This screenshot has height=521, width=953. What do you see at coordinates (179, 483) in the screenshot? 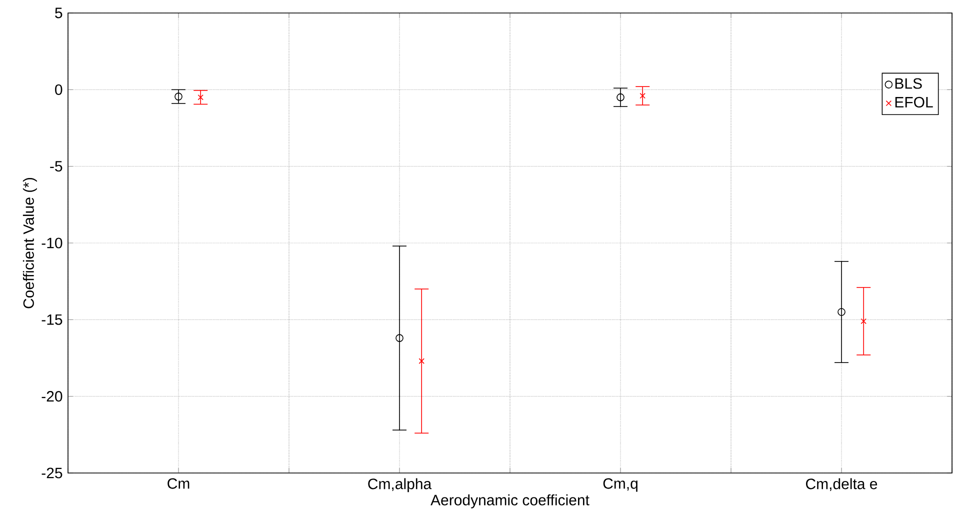
I see `x-tick-label: Cm` at bounding box center [179, 483].